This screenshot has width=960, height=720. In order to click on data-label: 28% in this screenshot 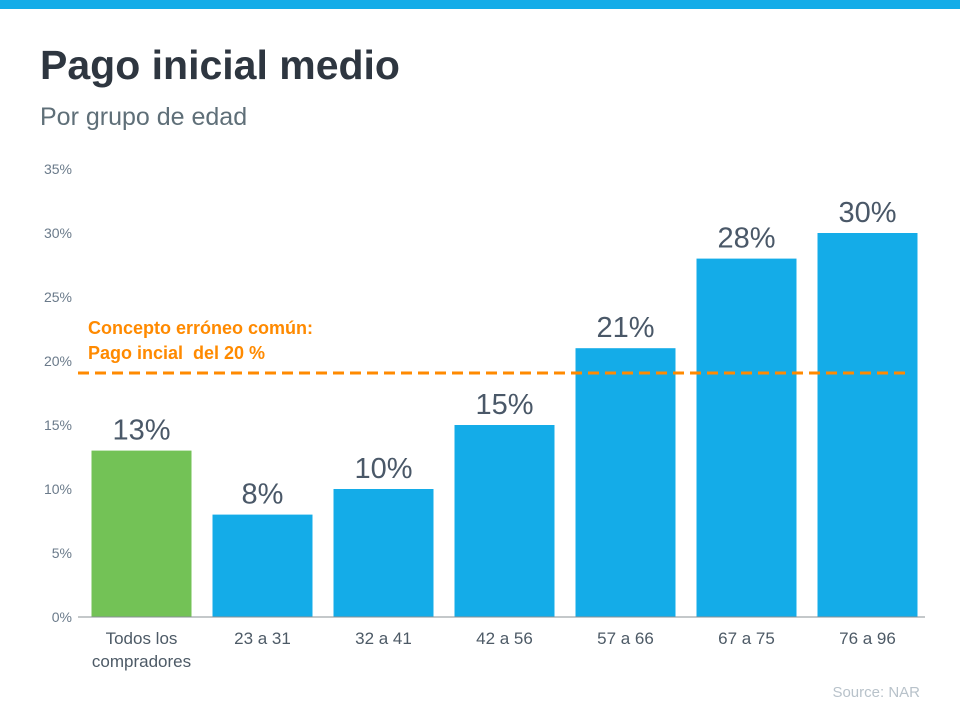, I will do `click(746, 239)`.